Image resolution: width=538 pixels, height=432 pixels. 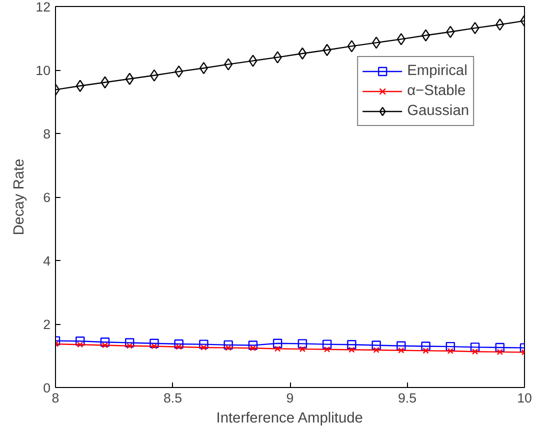 What do you see at coordinates (47, 388) in the screenshot?
I see `y-tick-label: 0` at bounding box center [47, 388].